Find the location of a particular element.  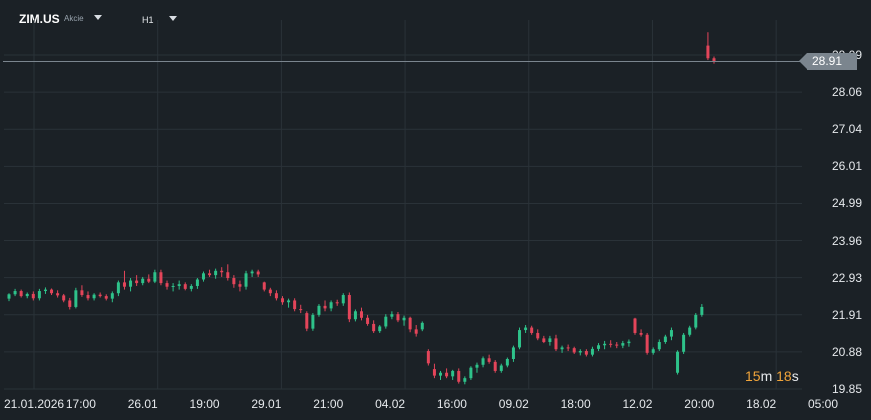

countdown-seconds: 18 is located at coordinates (784, 376).